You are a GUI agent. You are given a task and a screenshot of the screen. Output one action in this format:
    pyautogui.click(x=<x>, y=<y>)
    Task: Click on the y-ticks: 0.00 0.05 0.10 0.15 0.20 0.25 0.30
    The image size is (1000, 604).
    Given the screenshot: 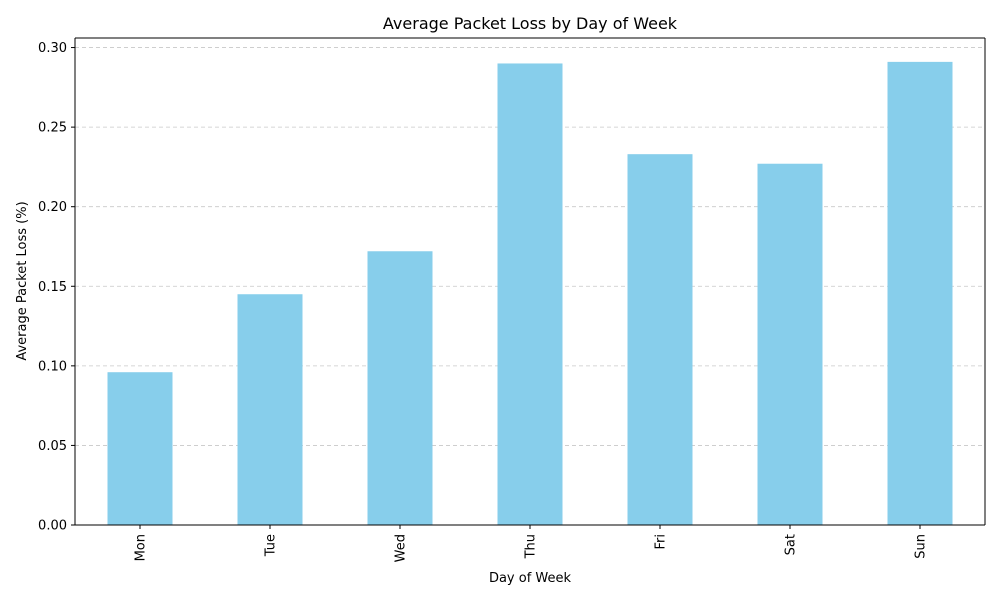 What is the action you would take?
    pyautogui.click(x=56, y=287)
    